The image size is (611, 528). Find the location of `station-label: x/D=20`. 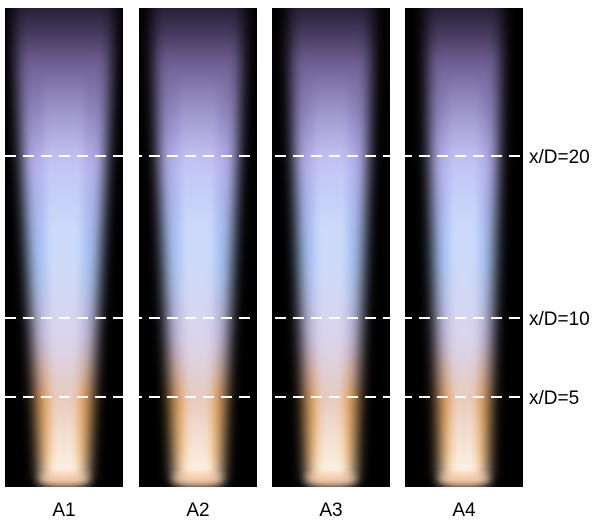

station-label: x/D=20 is located at coordinates (559, 157).